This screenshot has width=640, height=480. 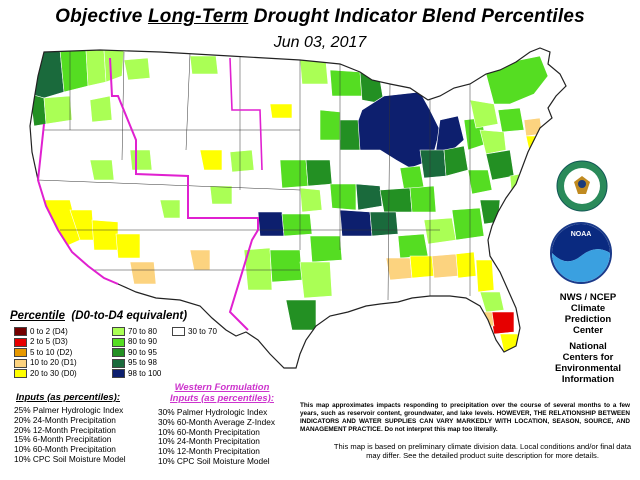 I want to click on legend-label: 10 to 20 (D1), so click(x=53, y=362).